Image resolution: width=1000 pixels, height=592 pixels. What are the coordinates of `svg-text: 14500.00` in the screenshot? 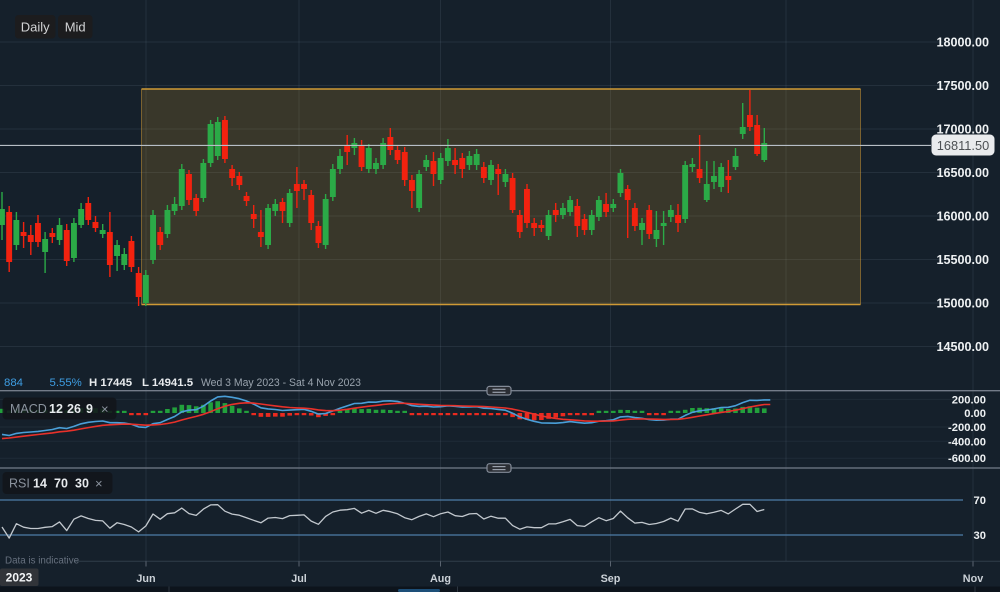 It's located at (962, 347).